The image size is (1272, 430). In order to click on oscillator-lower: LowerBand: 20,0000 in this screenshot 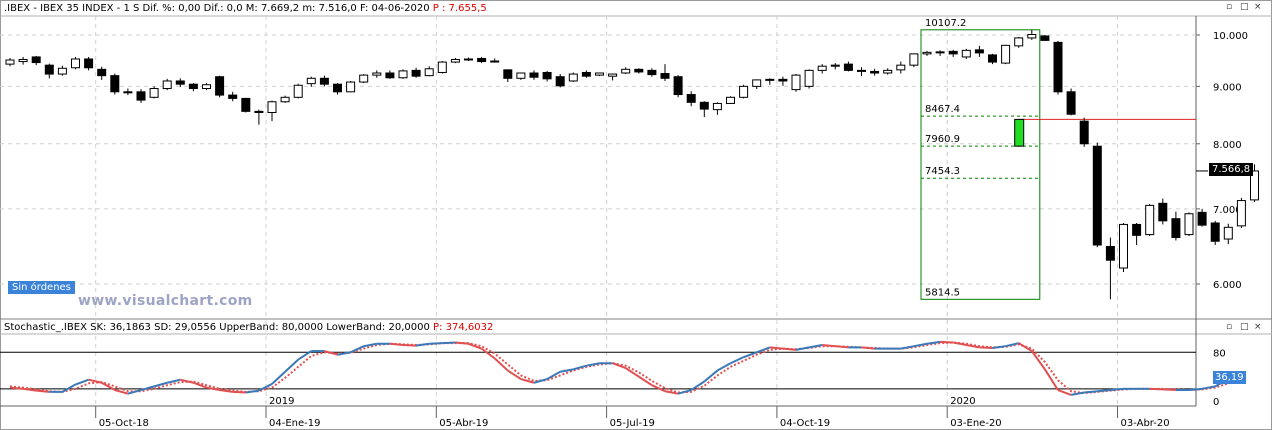, I will do `click(378, 327)`.